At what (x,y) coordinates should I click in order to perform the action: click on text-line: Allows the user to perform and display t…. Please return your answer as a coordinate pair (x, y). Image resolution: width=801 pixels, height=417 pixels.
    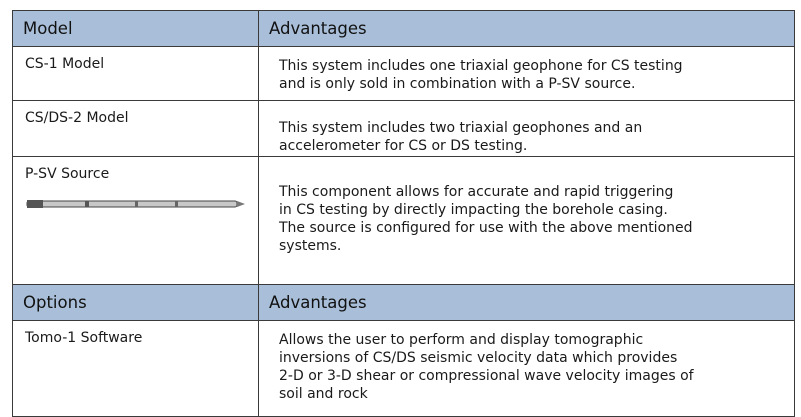
    Looking at the image, I should click on (461, 340).